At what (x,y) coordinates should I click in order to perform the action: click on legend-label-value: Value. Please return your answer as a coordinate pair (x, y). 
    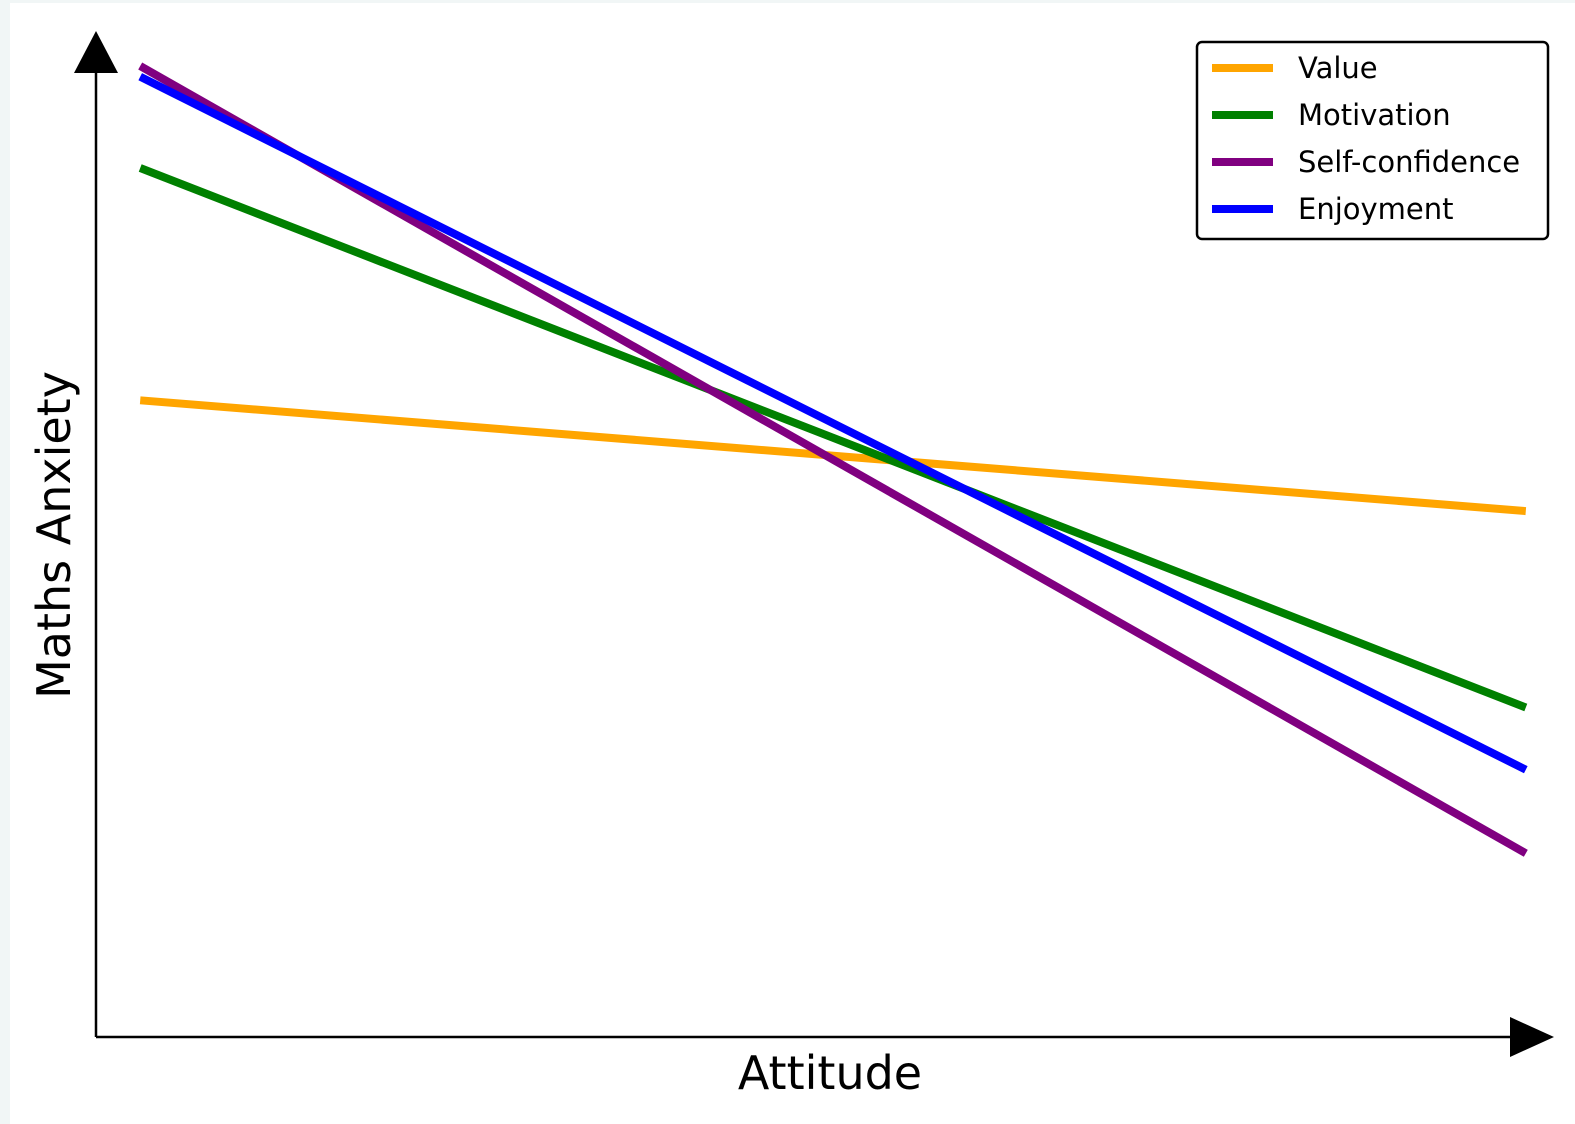
    Looking at the image, I should click on (1338, 68).